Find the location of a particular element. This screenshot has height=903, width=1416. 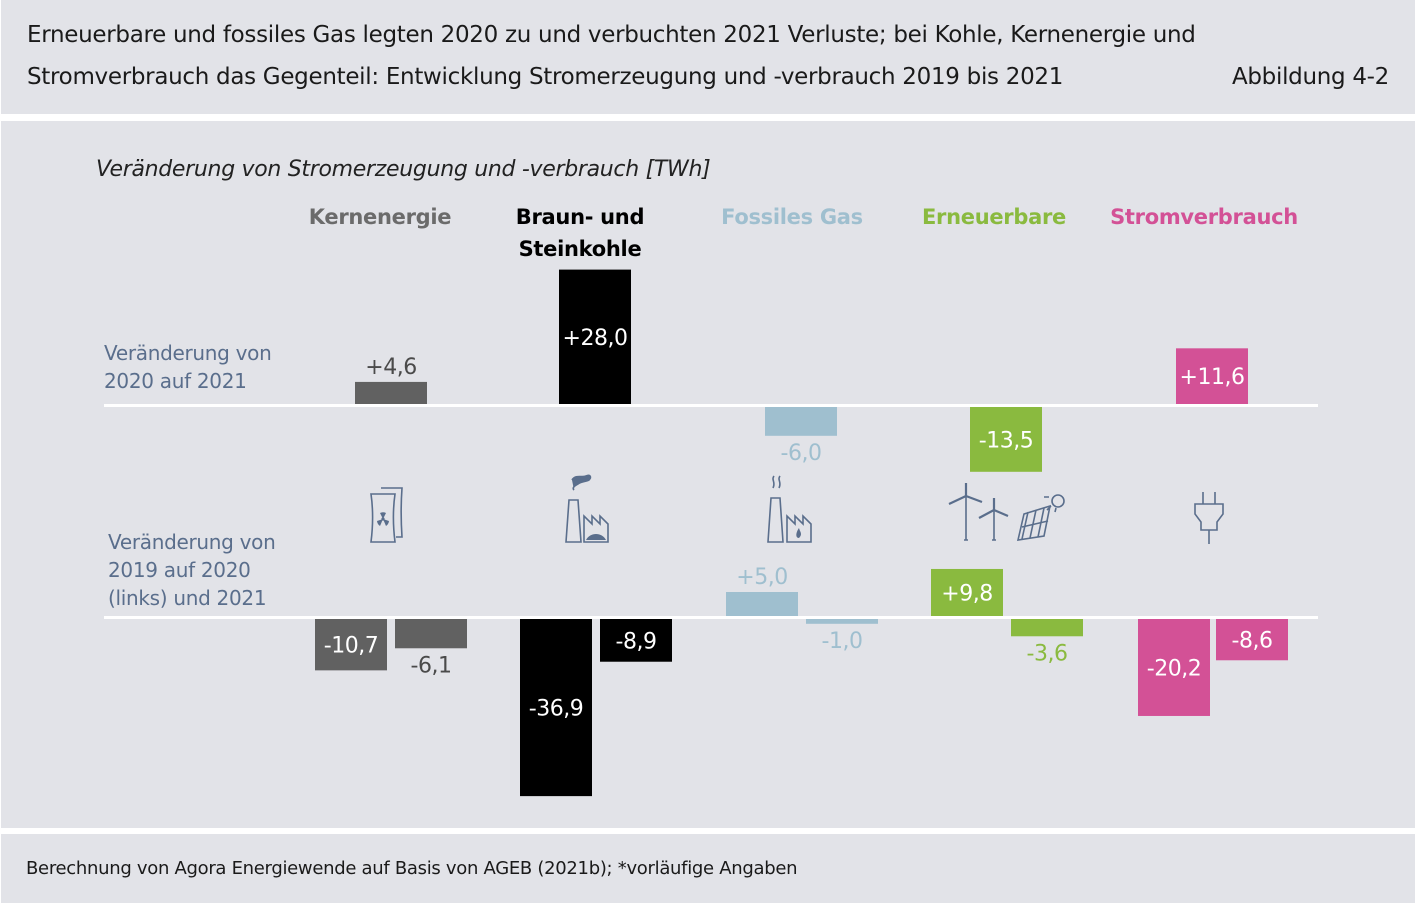

data-label-bottom-0-1: -36,9 is located at coordinates (556, 709).